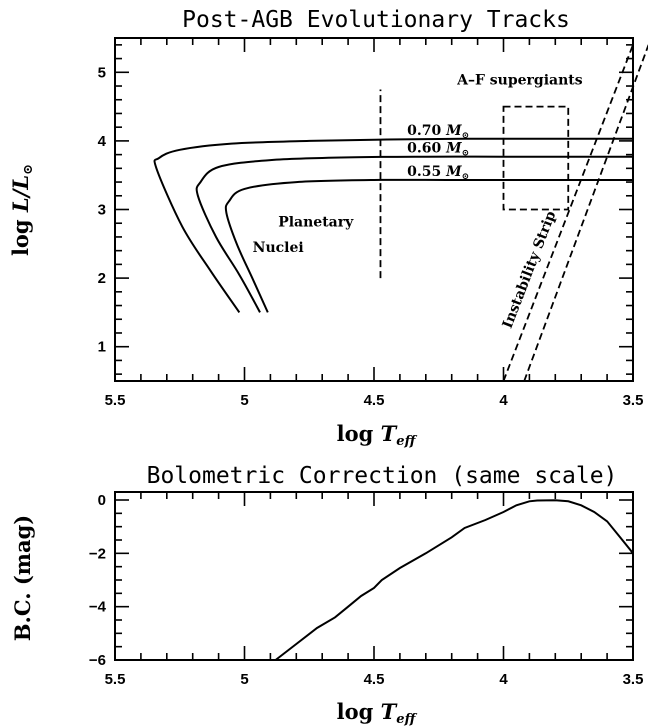  I want to click on hr-track-mass-value: 0.55, so click(426, 172).